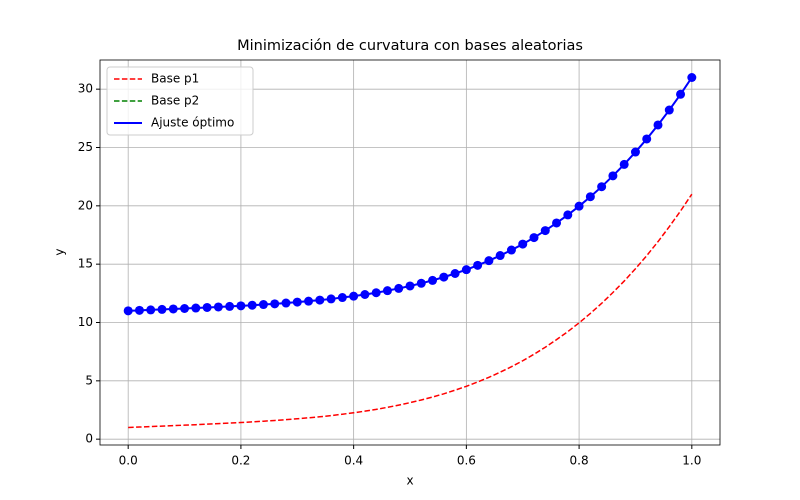 The width and height of the screenshot is (800, 500). I want to click on legend-label: Ajuste óptimo, so click(192, 123).